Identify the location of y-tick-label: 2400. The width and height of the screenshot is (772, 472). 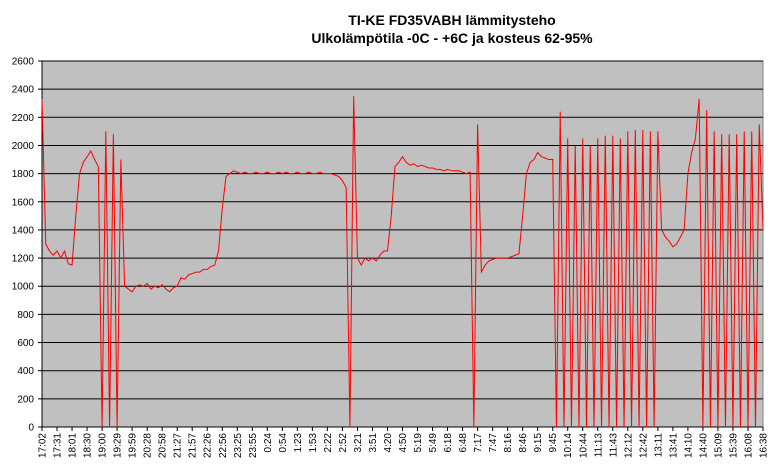
(23, 90).